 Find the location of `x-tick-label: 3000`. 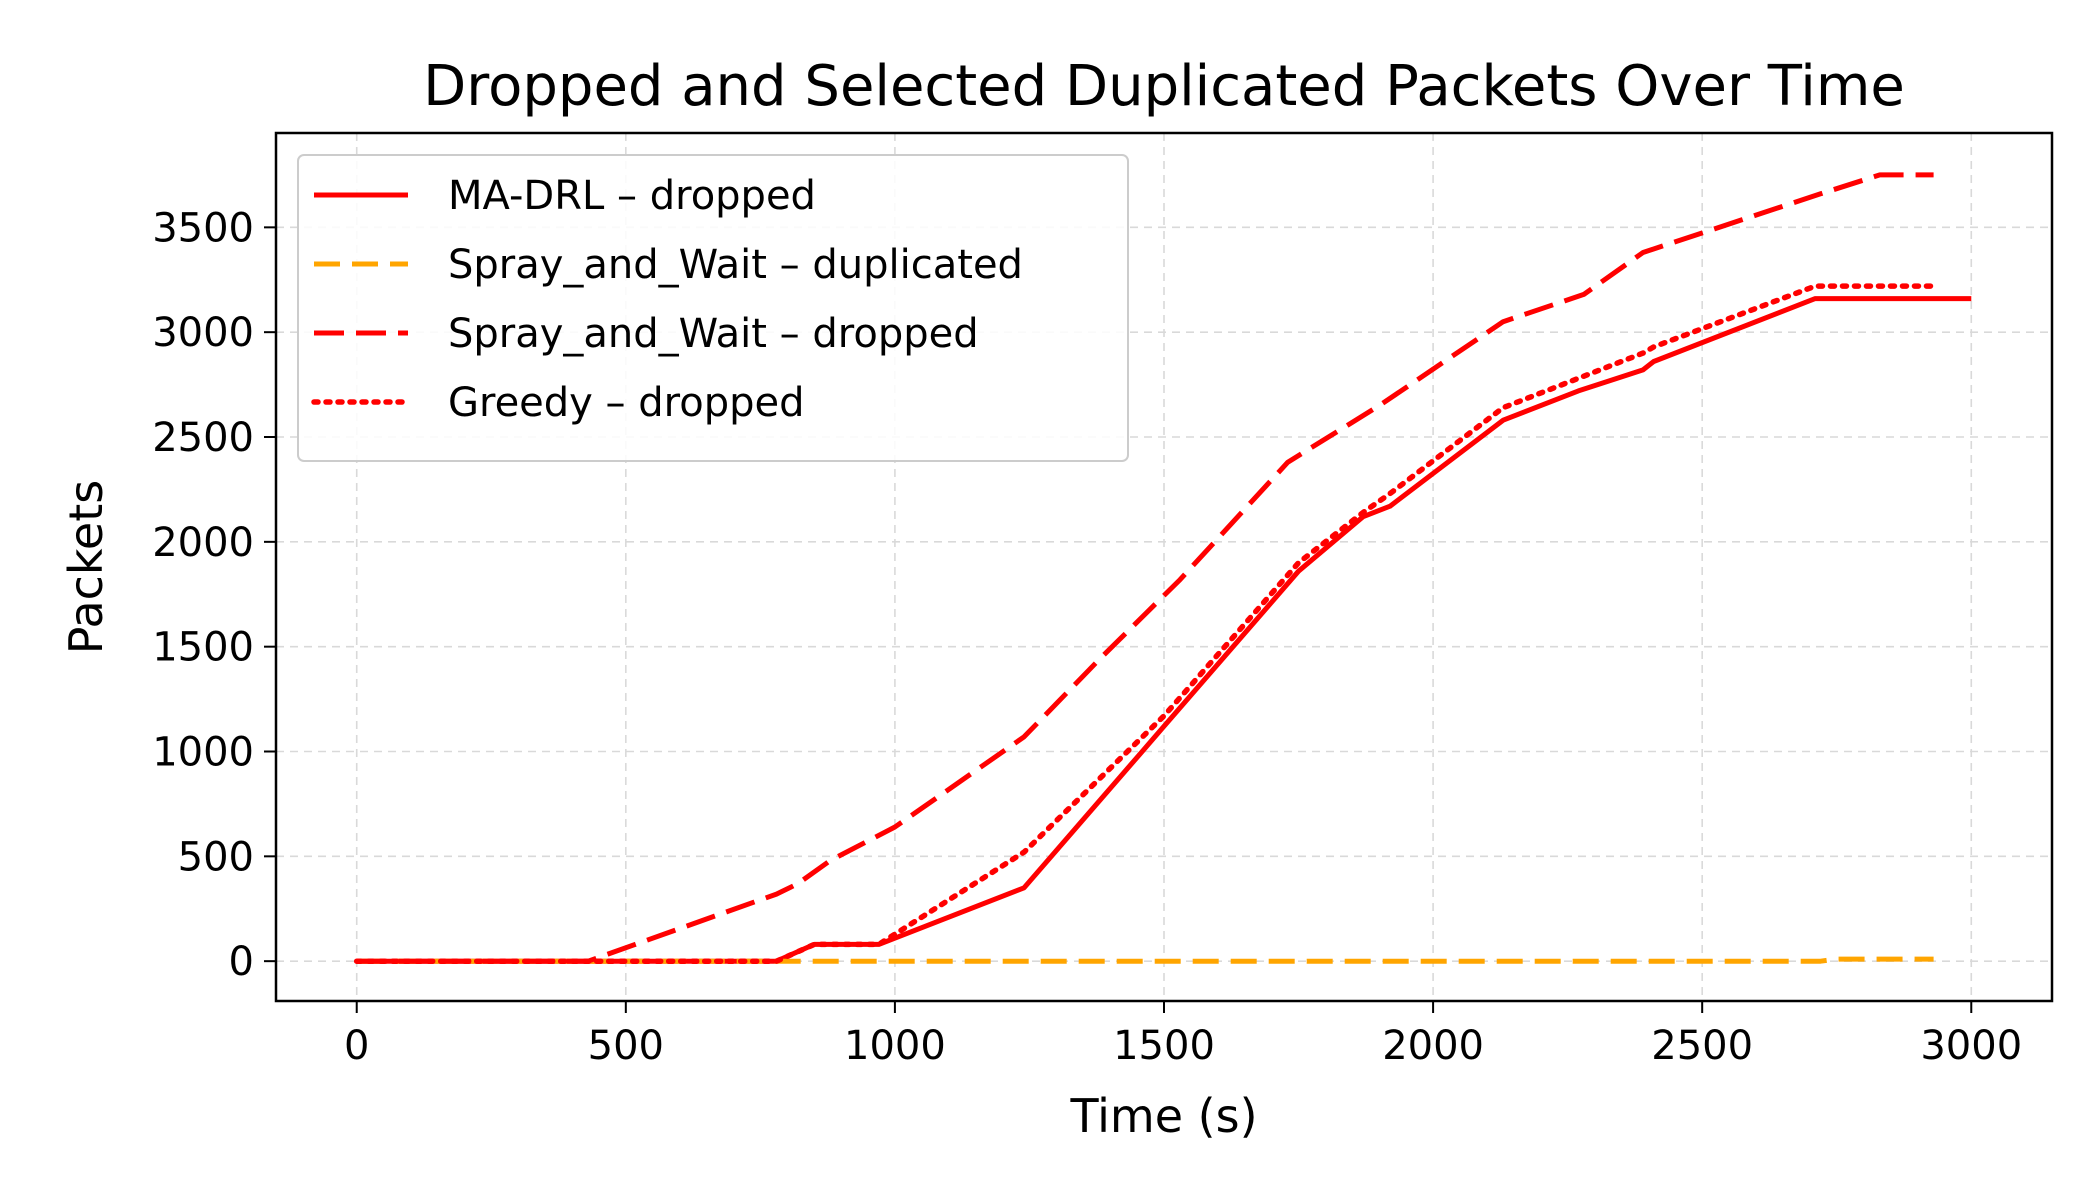

x-tick-label: 3000 is located at coordinates (1971, 1046).